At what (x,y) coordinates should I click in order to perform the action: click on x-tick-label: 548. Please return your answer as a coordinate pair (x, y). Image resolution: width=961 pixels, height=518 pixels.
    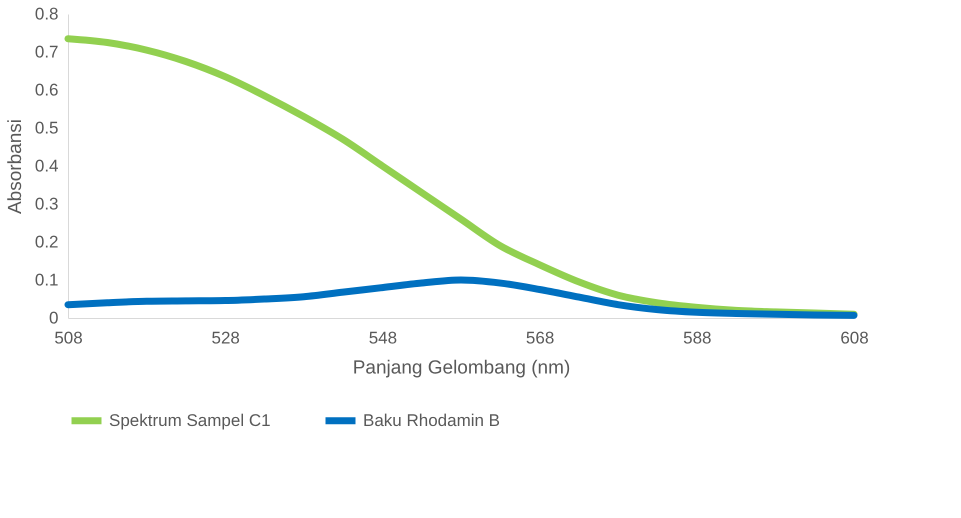
    Looking at the image, I should click on (383, 338).